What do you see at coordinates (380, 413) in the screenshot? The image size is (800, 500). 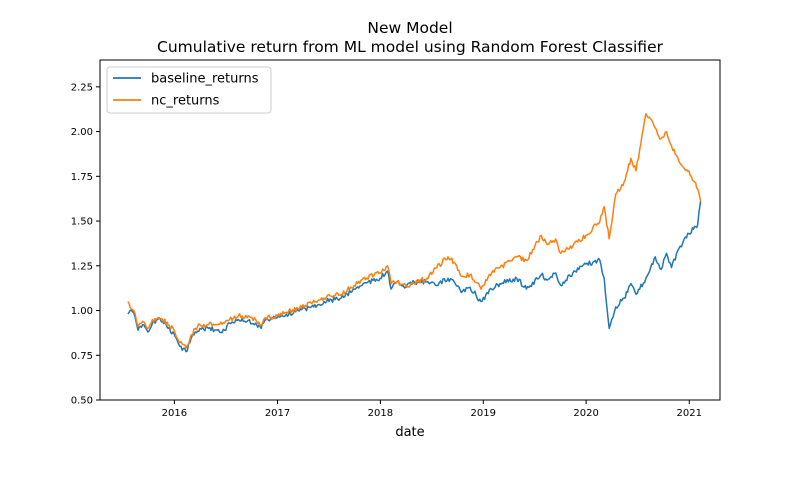 I see `x-tick-label: 2018` at bounding box center [380, 413].